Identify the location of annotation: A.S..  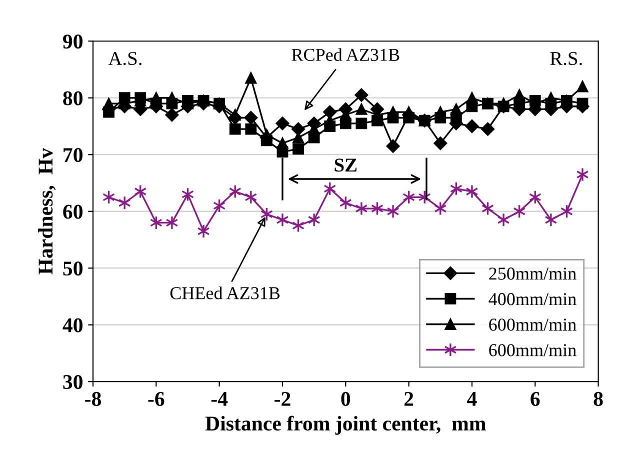
(125, 59).